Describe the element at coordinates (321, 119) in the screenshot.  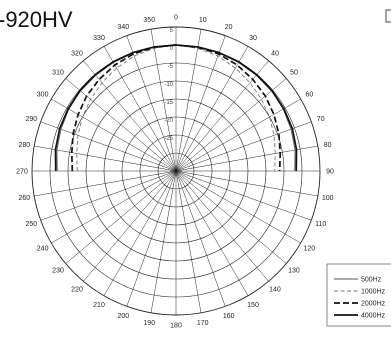
I see `angle-label: 70` at that location.